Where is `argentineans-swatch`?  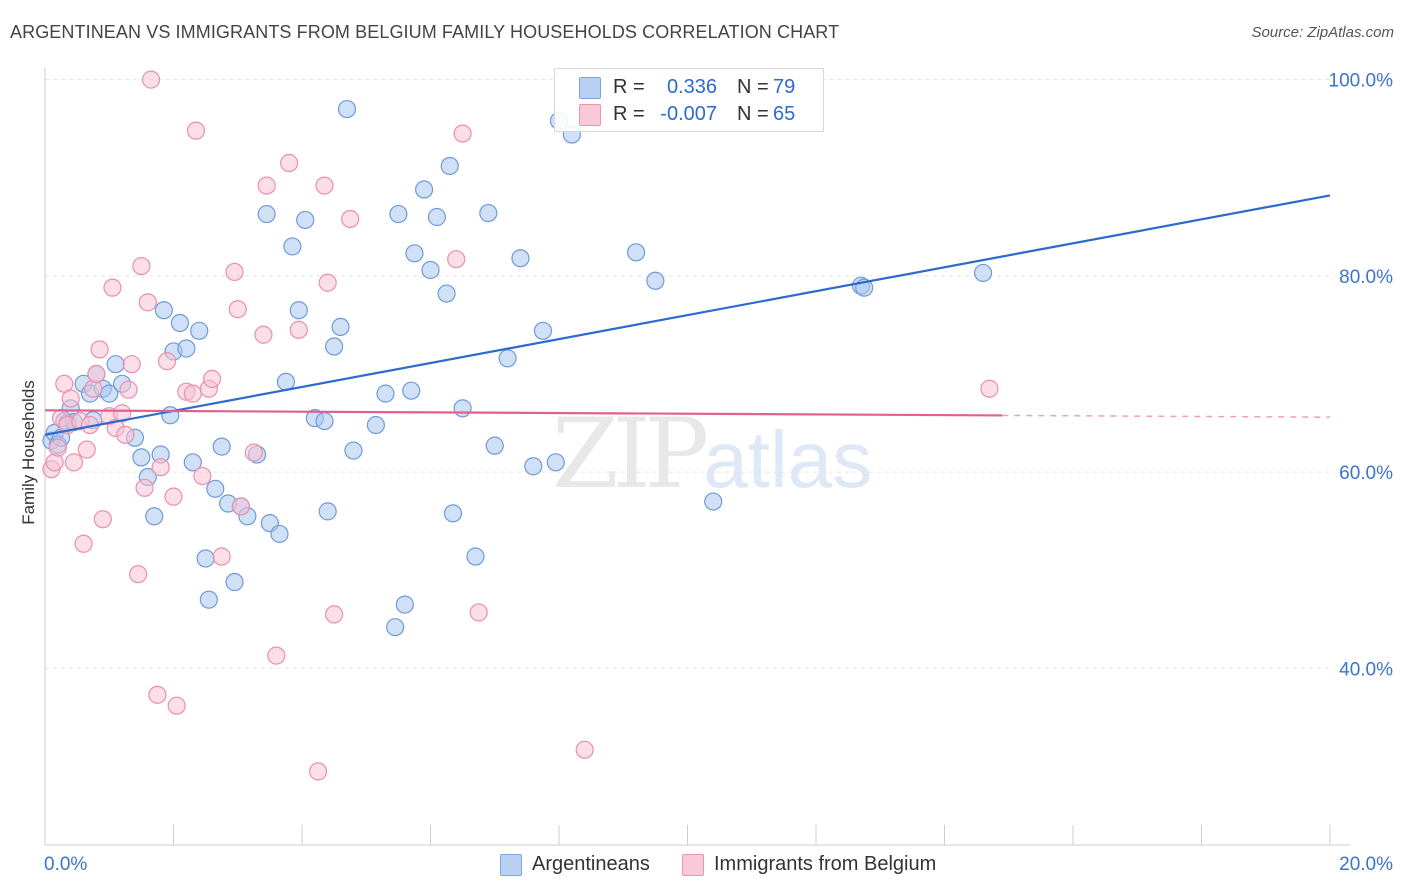 argentineans-swatch is located at coordinates (590, 88).